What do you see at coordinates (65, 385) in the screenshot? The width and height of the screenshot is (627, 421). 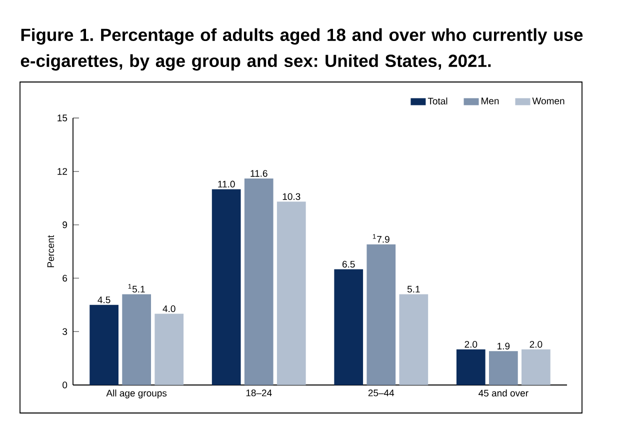 I see `y-tick-label: 0` at bounding box center [65, 385].